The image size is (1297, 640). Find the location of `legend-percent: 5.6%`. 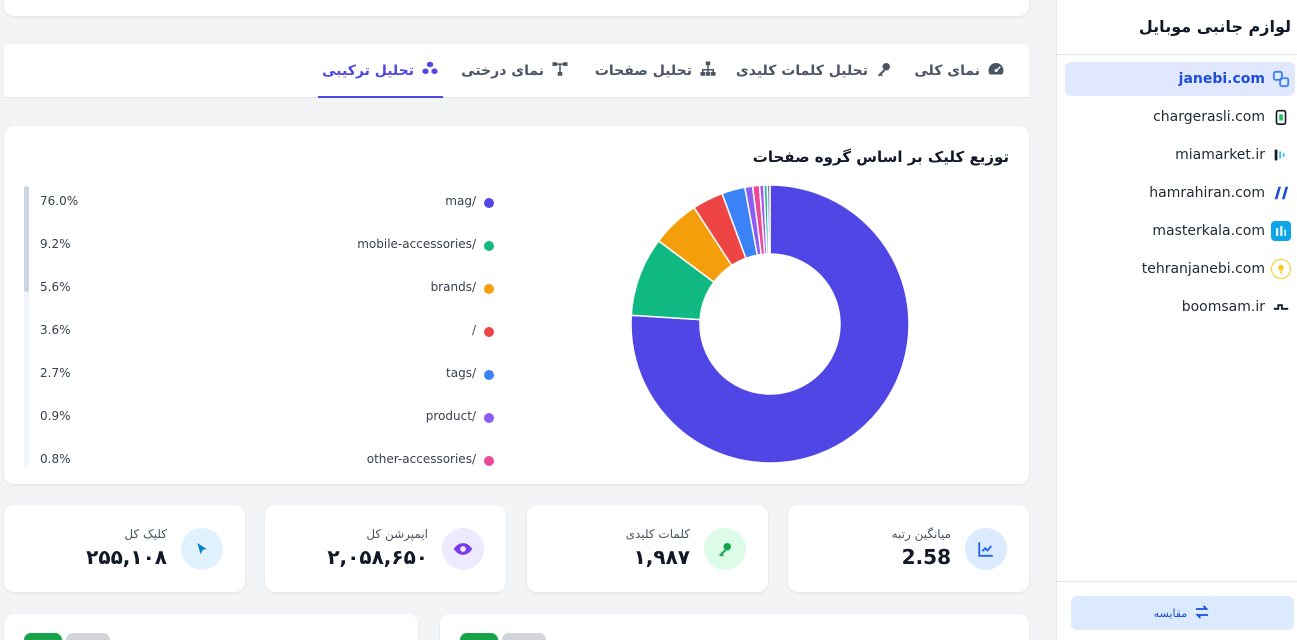

legend-percent: 5.6% is located at coordinates (55, 287).